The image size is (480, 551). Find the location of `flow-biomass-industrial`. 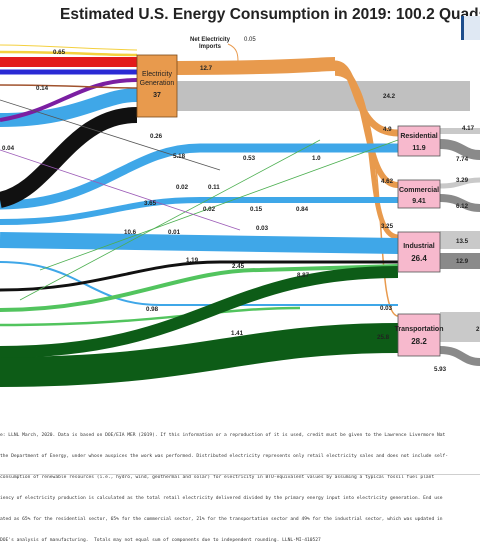

flow-biomass-industrial is located at coordinates (199, 288).